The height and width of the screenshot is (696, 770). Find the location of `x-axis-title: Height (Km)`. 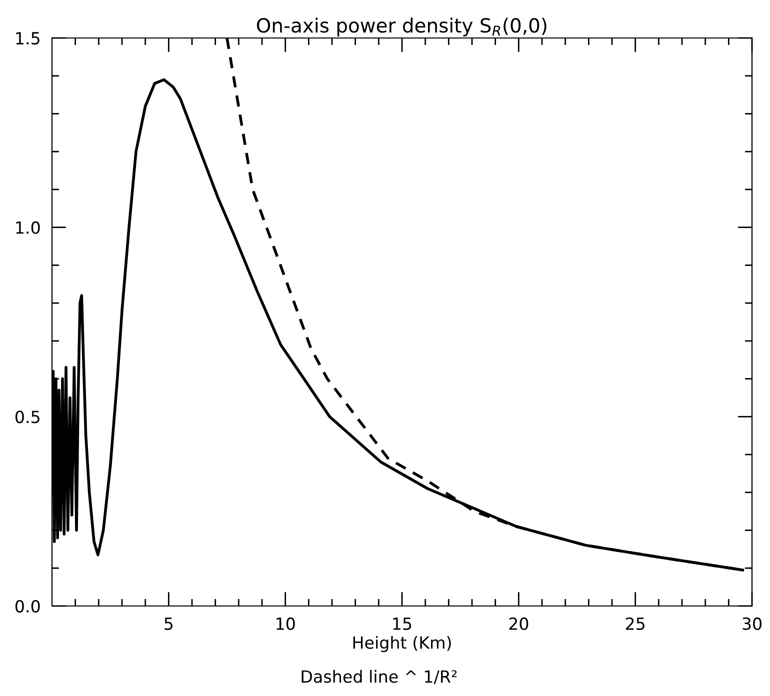

x-axis-title: Height (Km) is located at coordinates (402, 644).